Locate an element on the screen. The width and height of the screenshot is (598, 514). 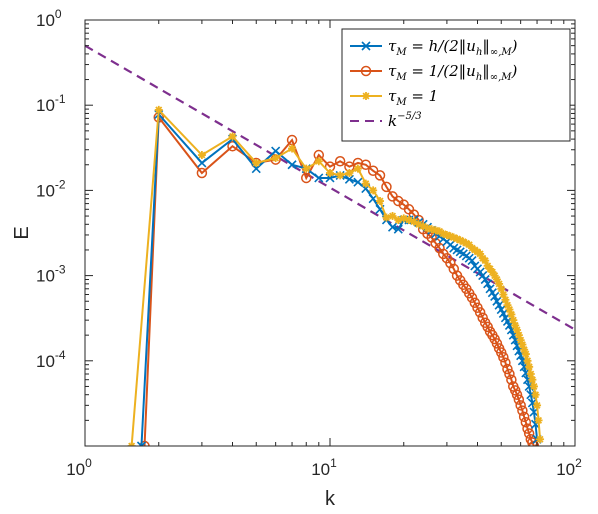
legend-entry: τM = 1 is located at coordinates (394, 97).